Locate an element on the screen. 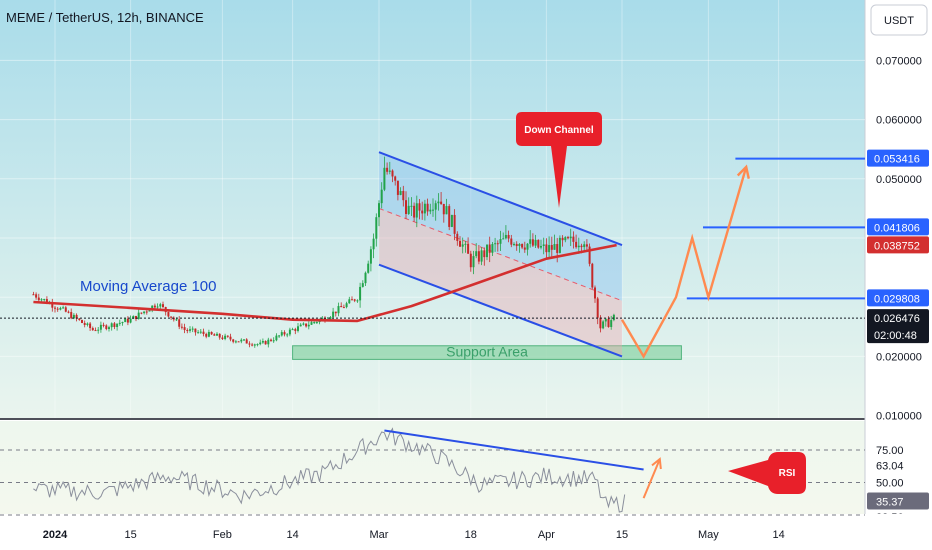 The image size is (932, 550). level-price-badge-label: 0.053416 is located at coordinates (897, 160).